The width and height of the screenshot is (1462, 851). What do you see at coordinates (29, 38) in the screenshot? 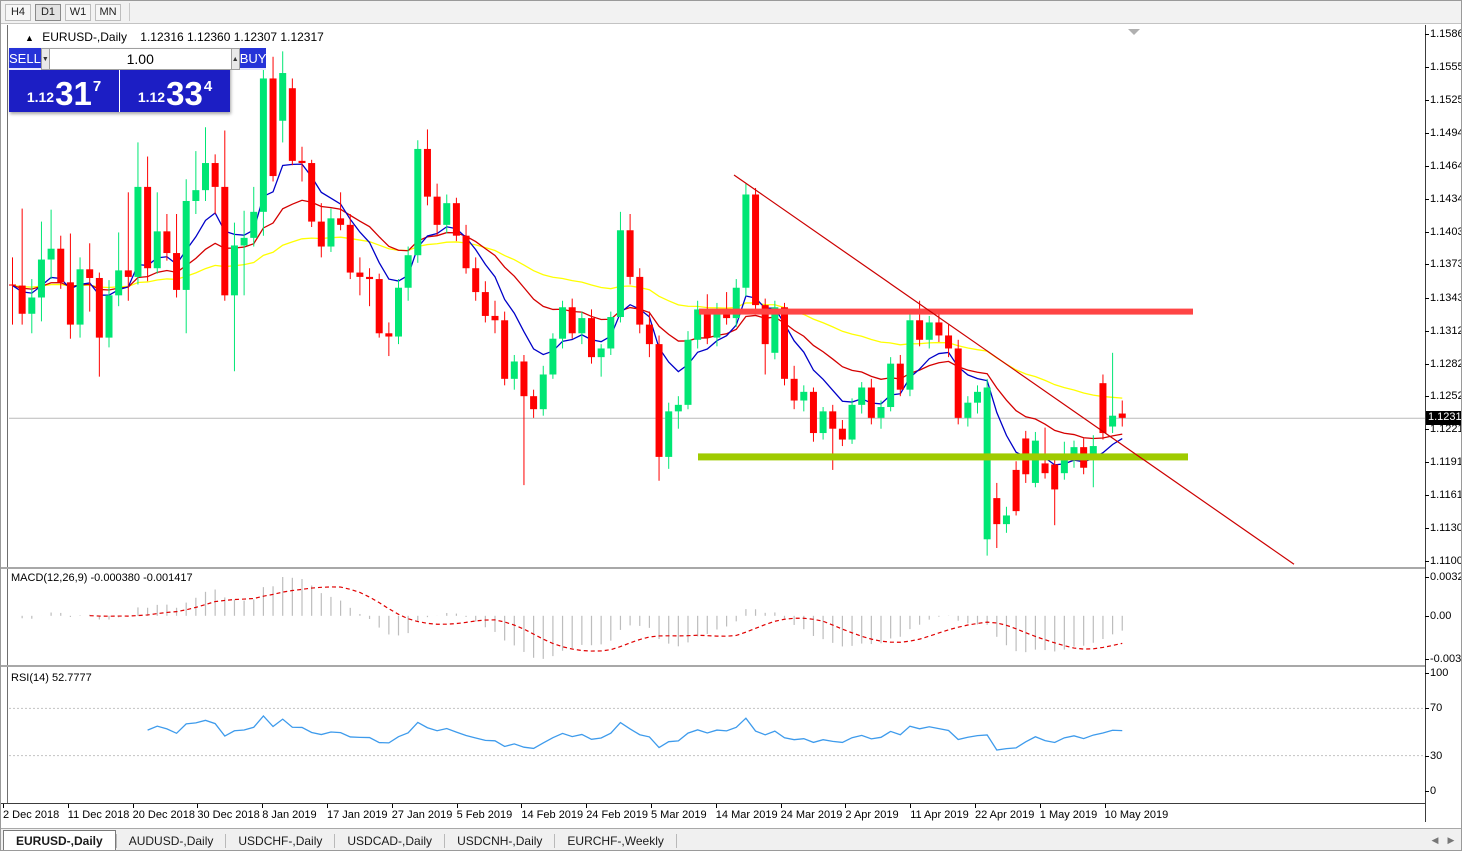
I see `window-collapse-icon: ▲` at bounding box center [29, 38].